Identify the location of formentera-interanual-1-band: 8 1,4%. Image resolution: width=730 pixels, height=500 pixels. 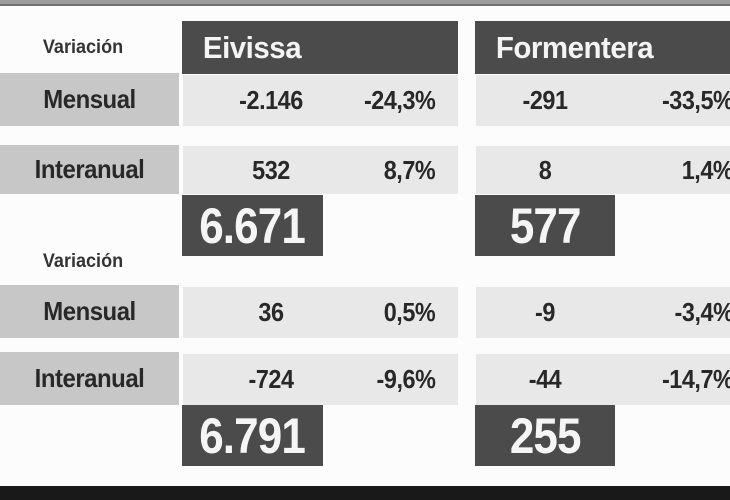
(603, 170).